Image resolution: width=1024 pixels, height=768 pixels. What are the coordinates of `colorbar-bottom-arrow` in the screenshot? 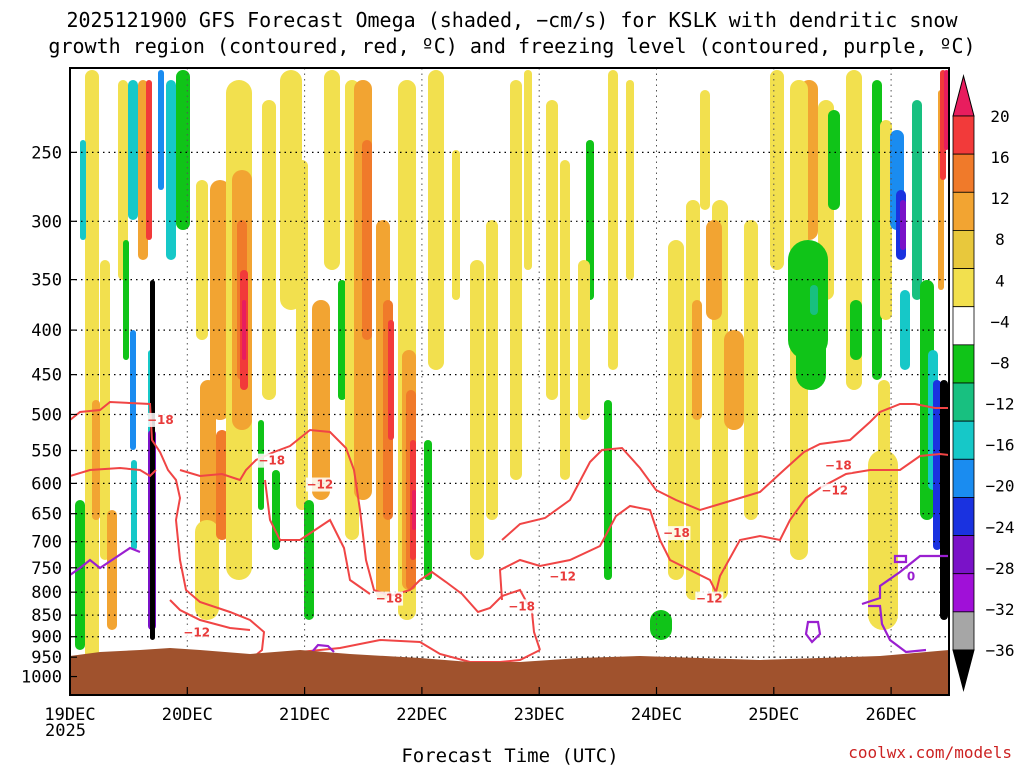 It's located at (963, 670).